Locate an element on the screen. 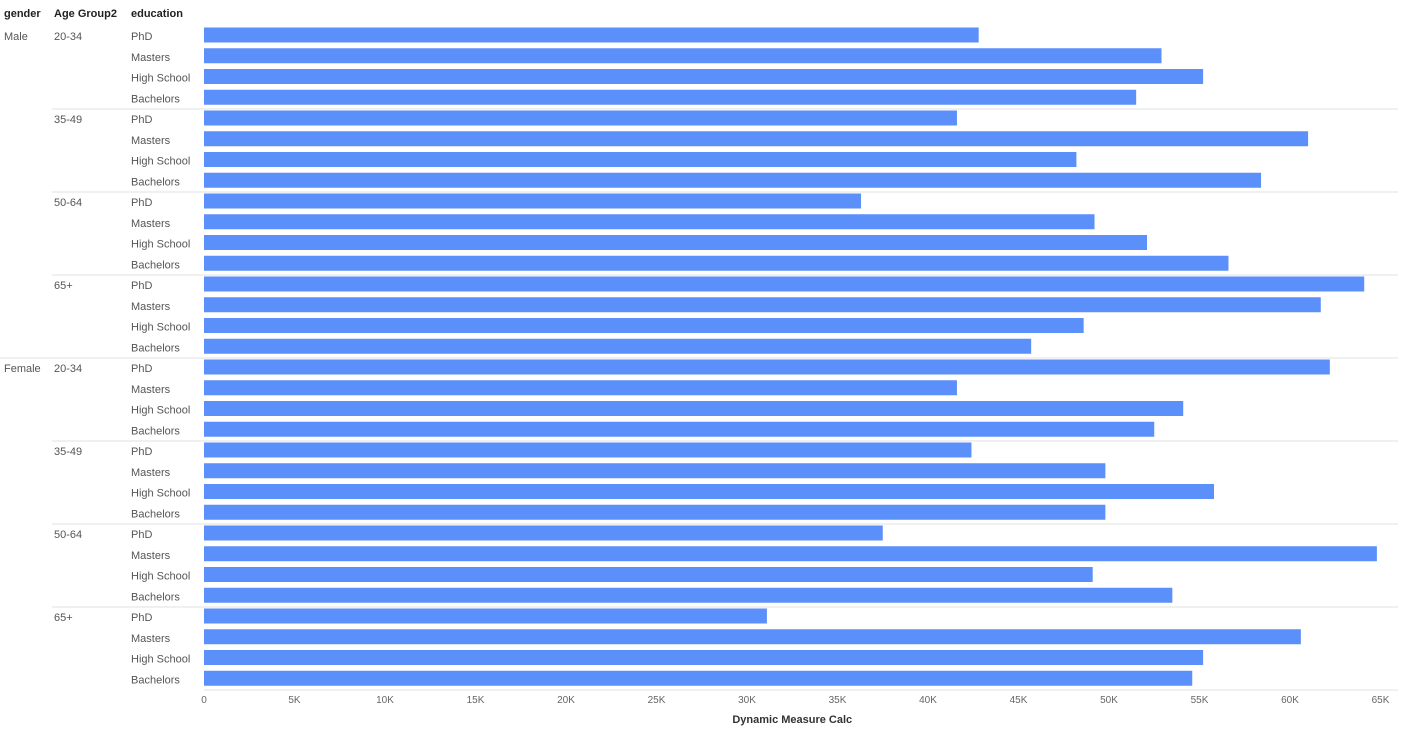 The height and width of the screenshot is (749, 1403). gender-label: Female is located at coordinates (22, 369).